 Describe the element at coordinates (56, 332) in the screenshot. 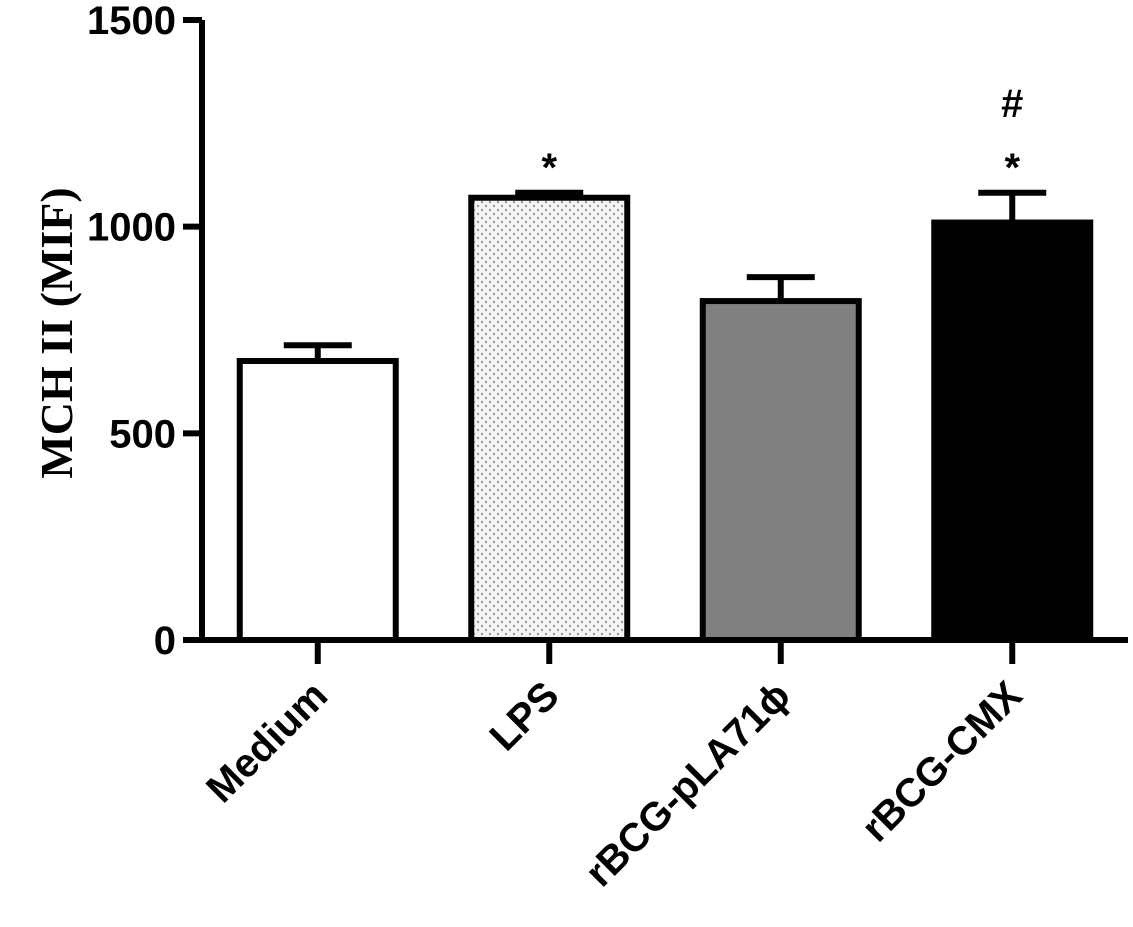

I see `y-axis-label: MCH II (MIF)` at that location.